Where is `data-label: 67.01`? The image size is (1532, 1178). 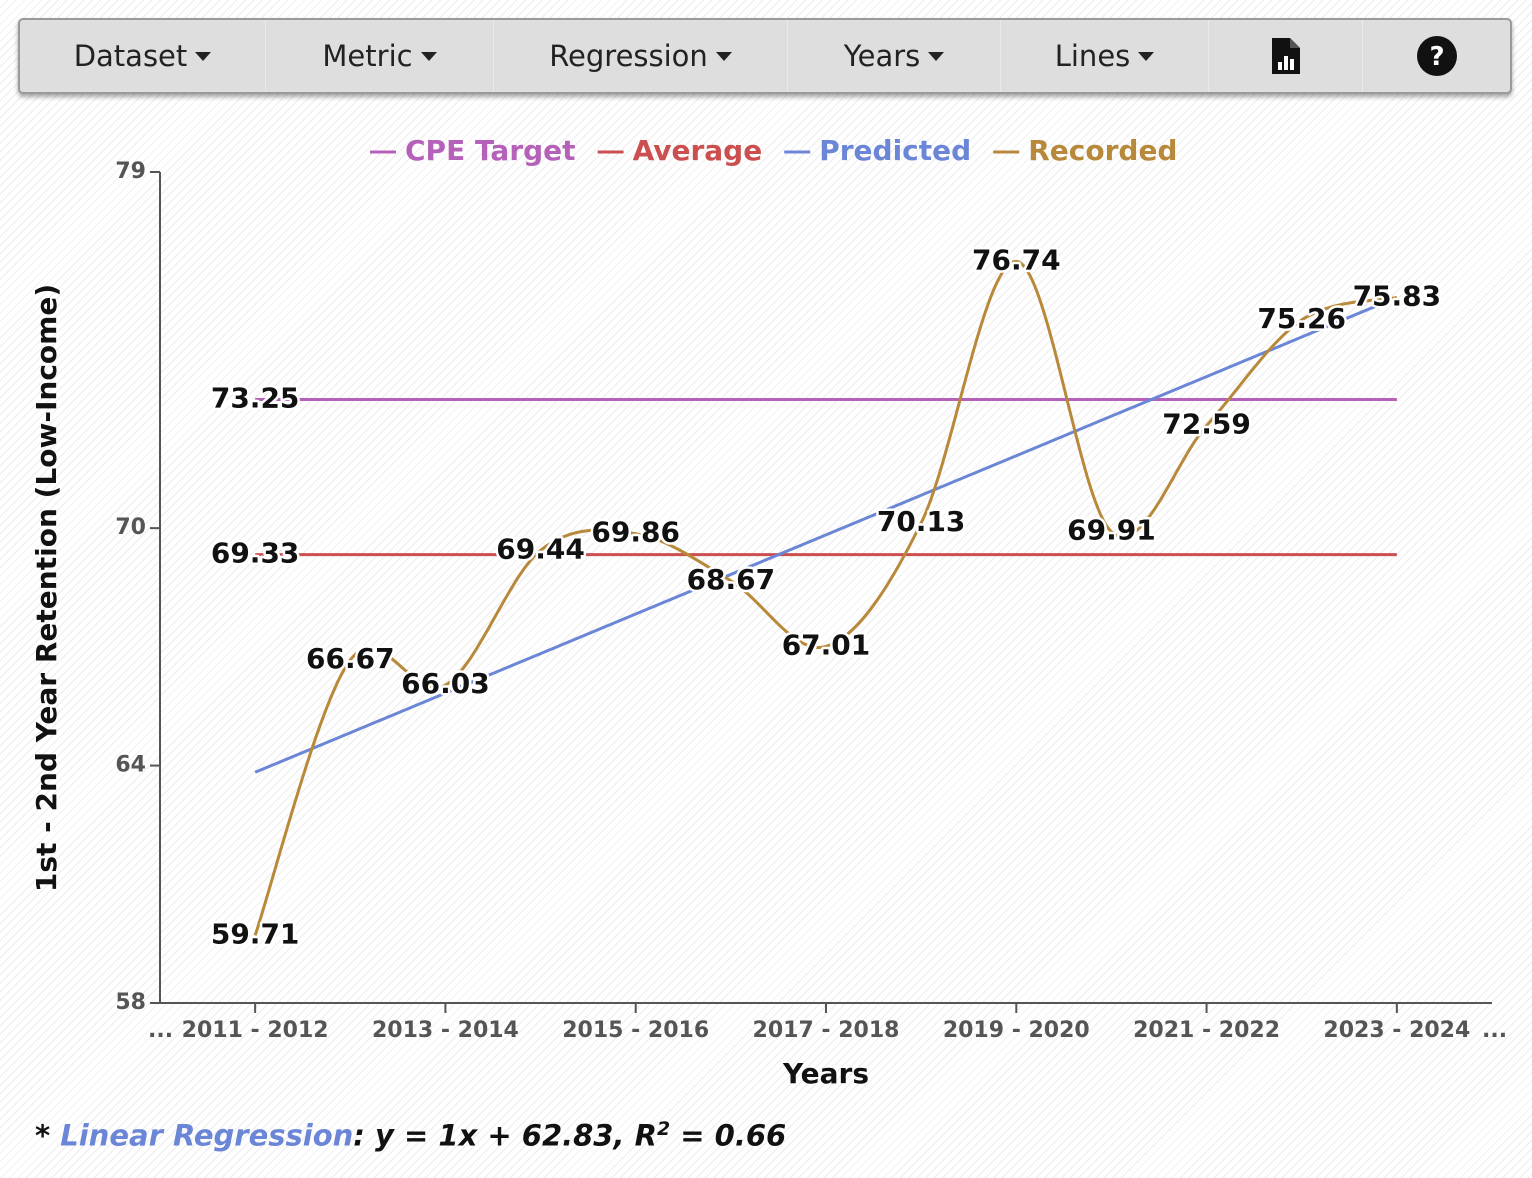
data-label: 67.01 is located at coordinates (826, 644).